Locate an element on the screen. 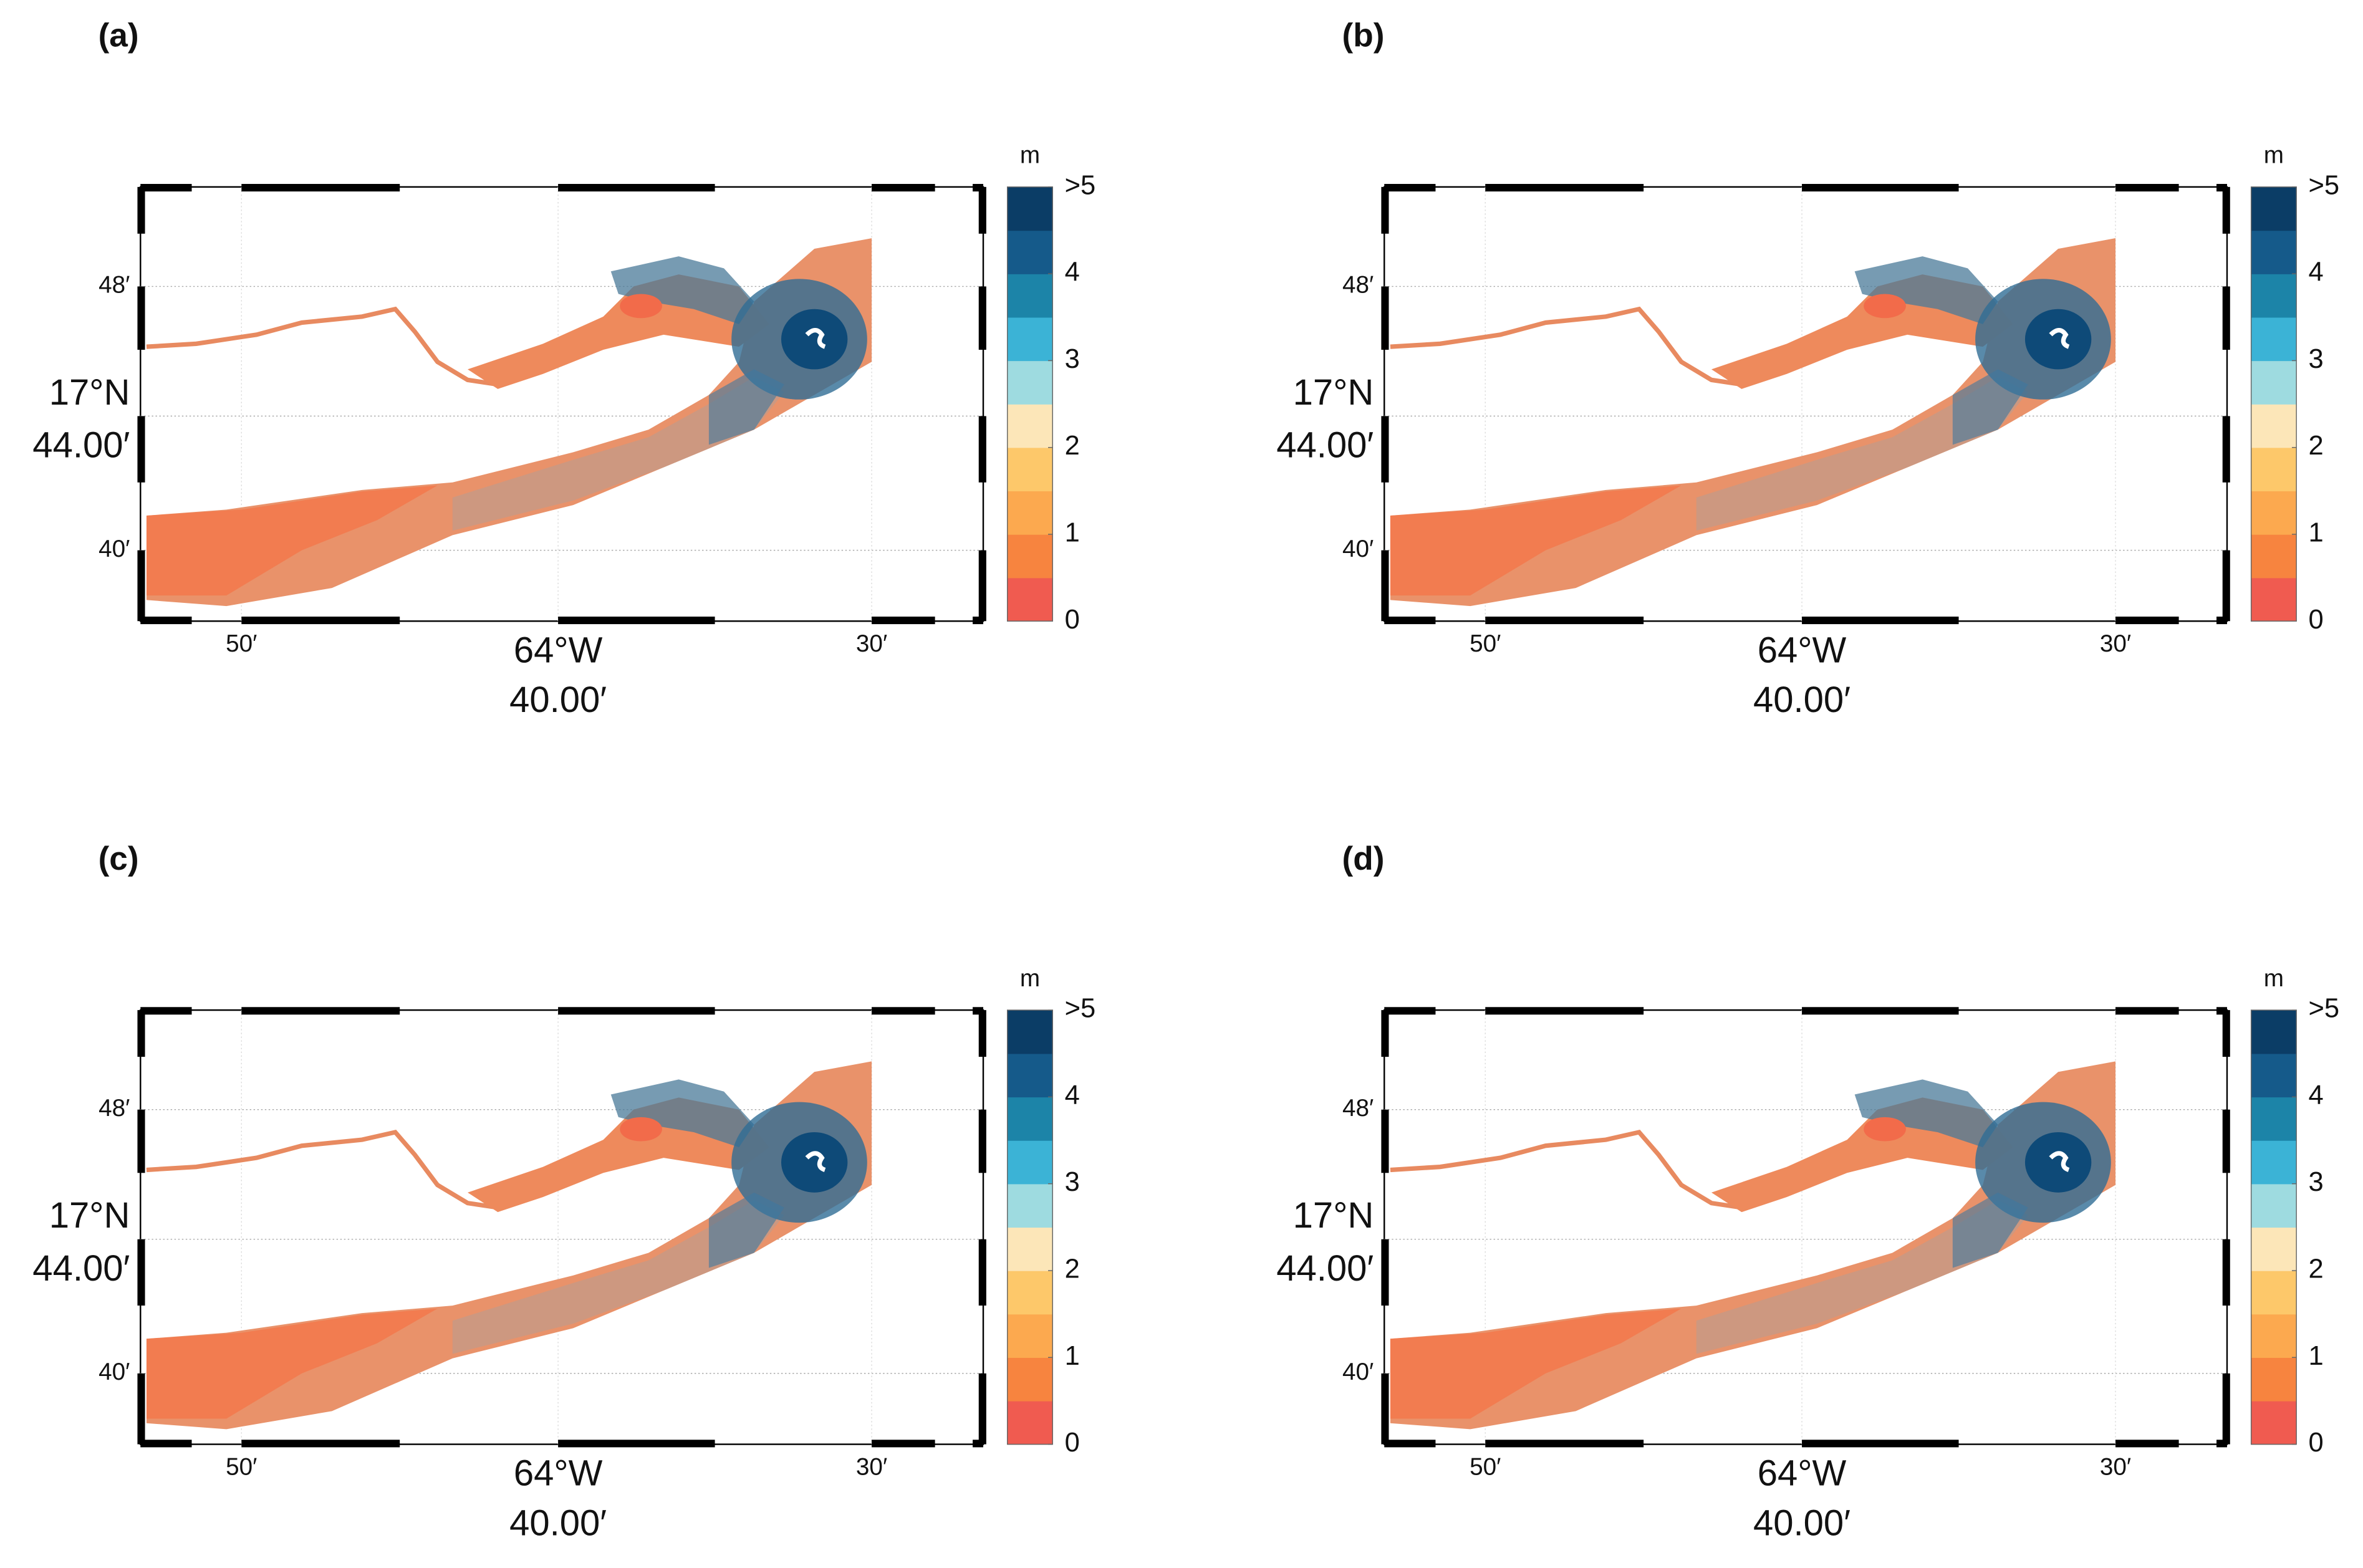  panel-label: (d) is located at coordinates (1363, 858).